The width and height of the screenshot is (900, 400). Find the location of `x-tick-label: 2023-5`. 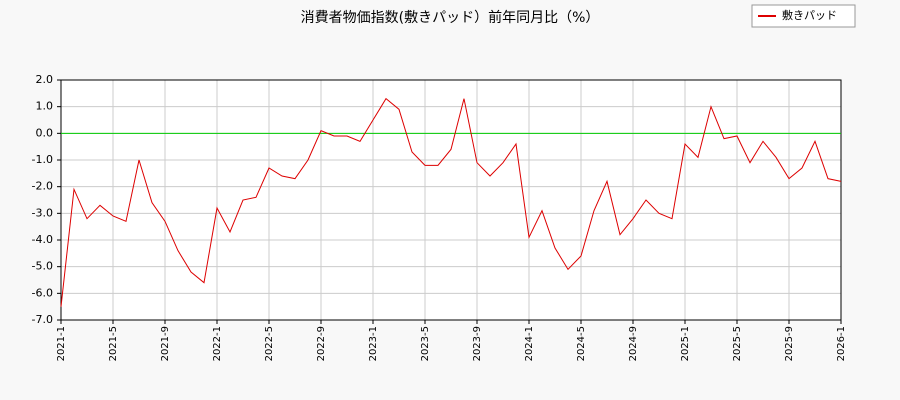

x-tick-label: 2023-5 is located at coordinates (425, 343).